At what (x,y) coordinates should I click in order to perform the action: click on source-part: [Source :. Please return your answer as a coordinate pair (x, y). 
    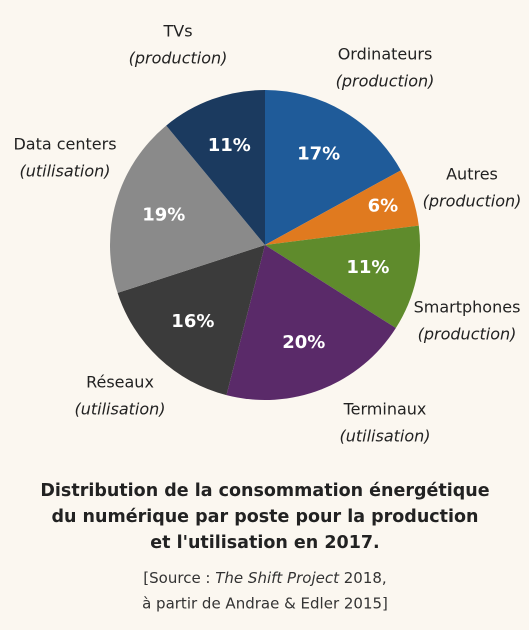
    Looking at the image, I should click on (179, 578).